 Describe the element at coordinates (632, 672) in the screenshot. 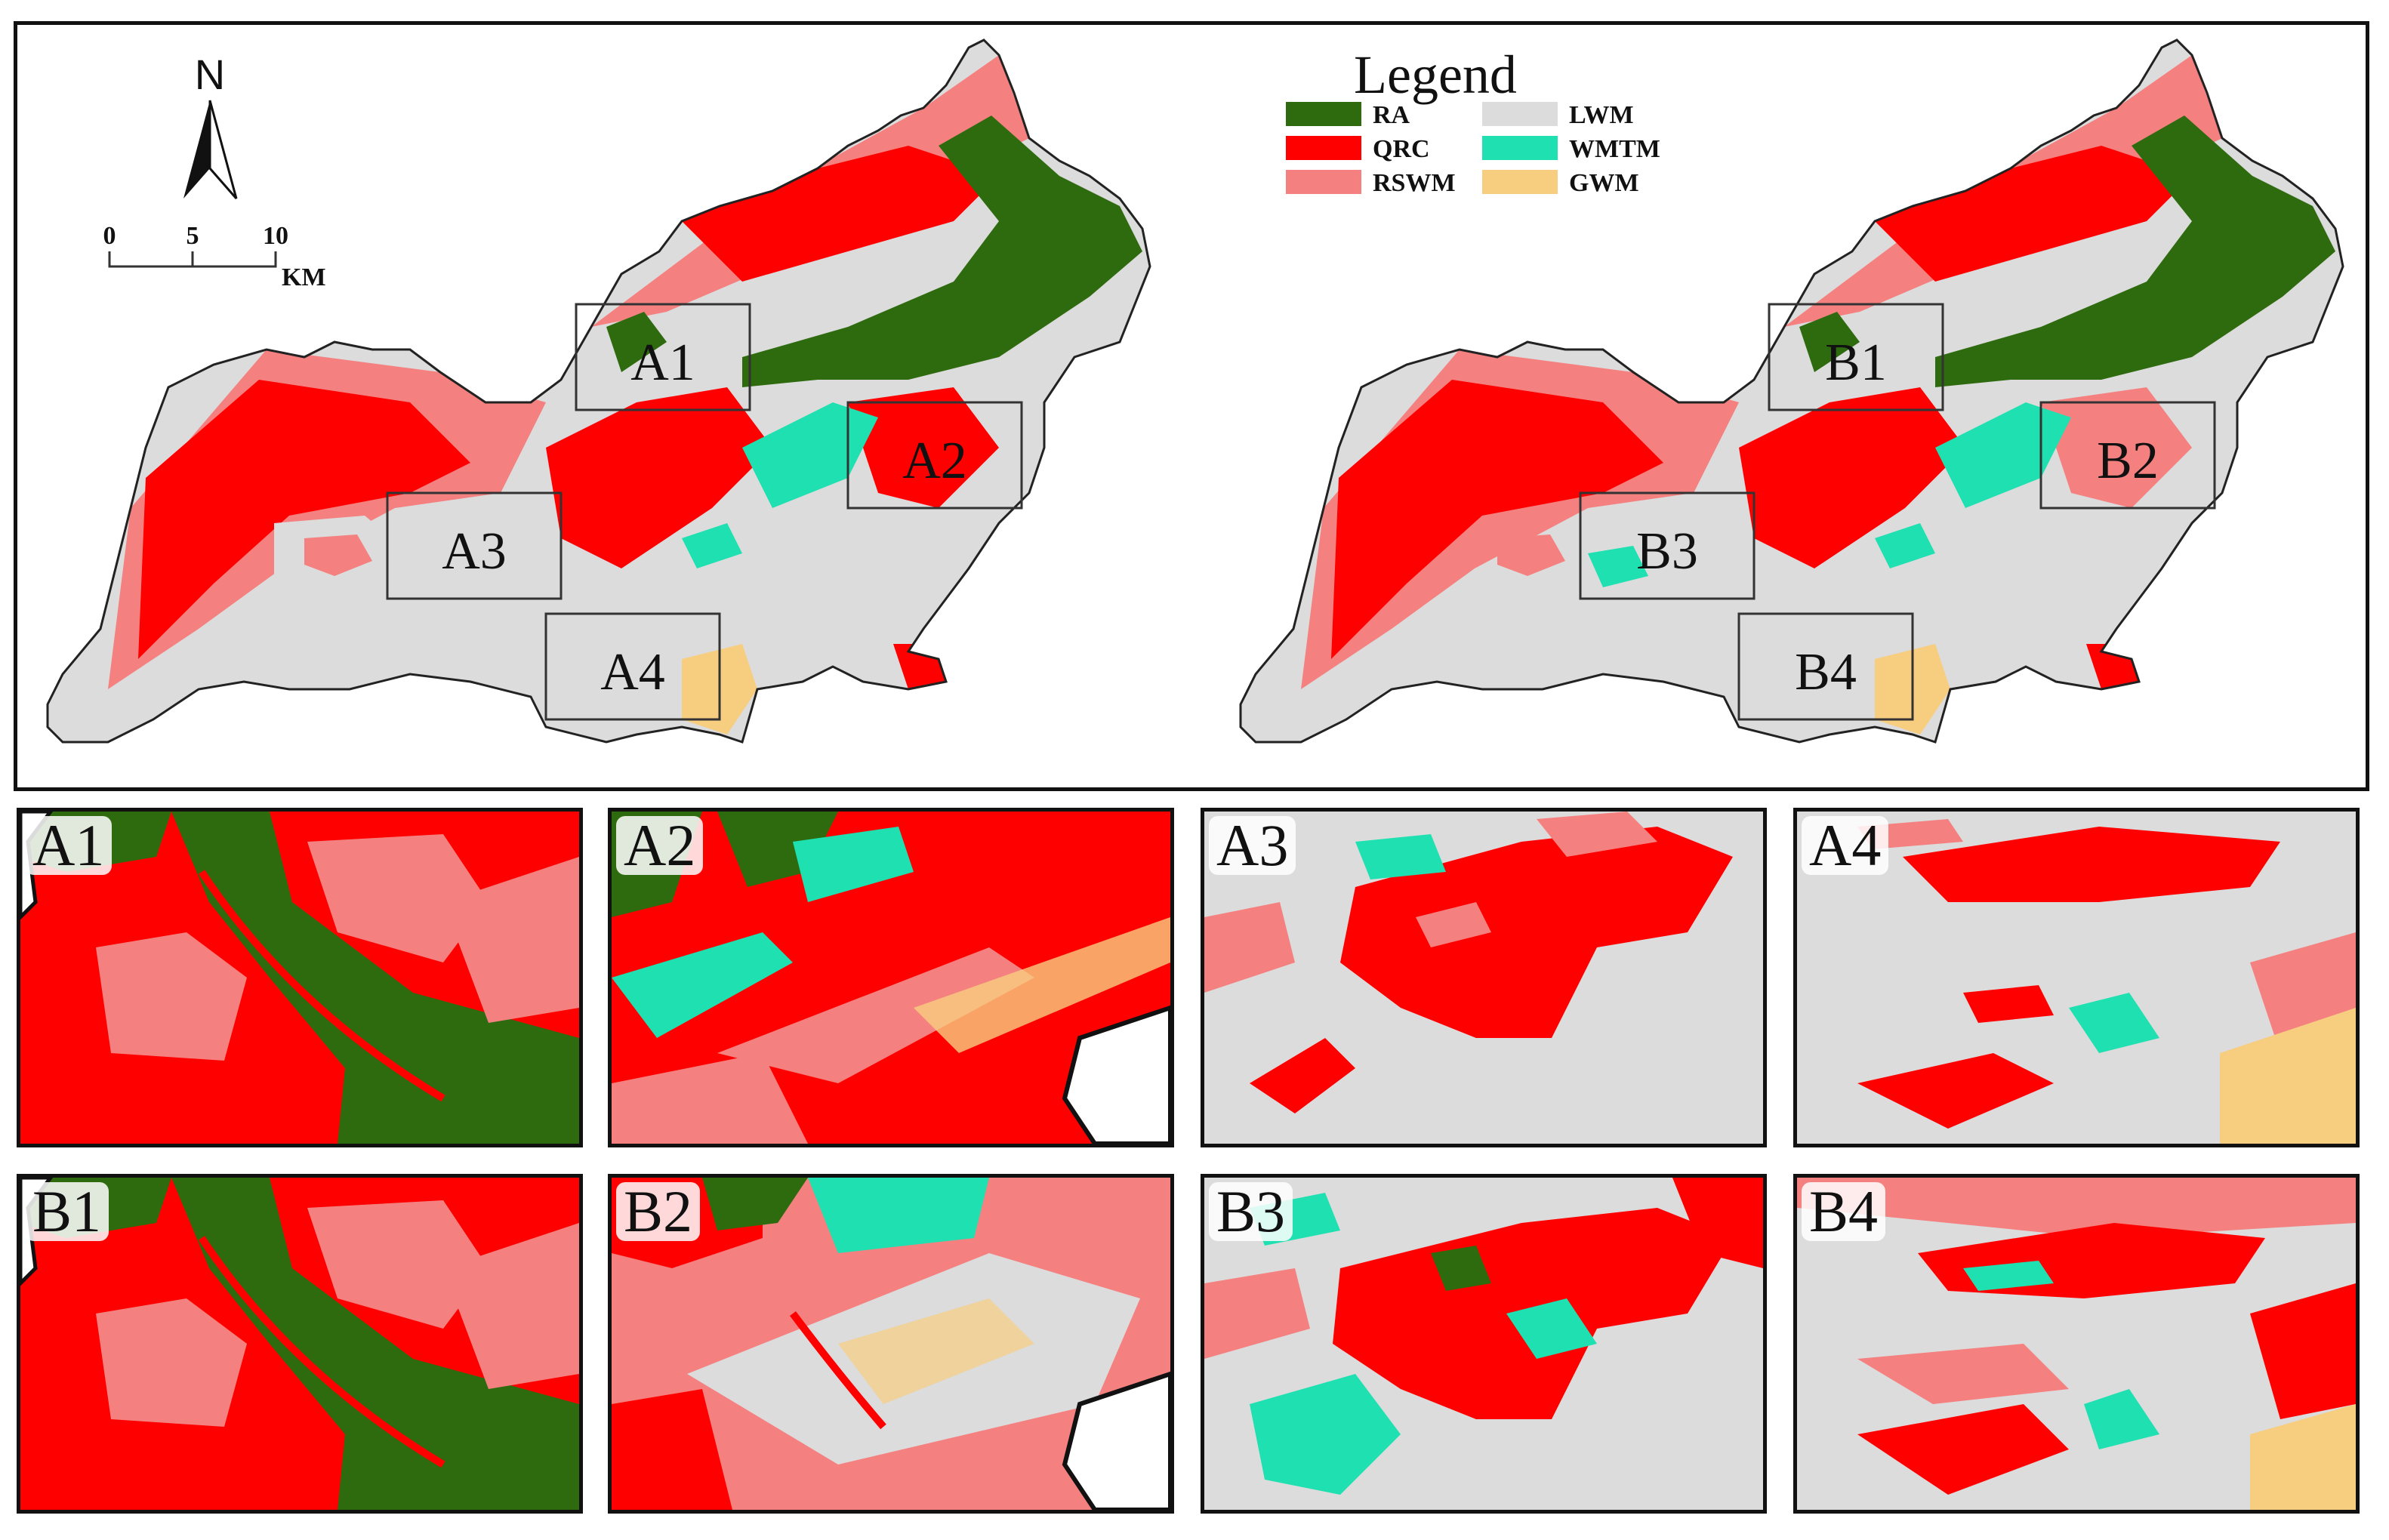

I see `box-a4-label: A4` at that location.